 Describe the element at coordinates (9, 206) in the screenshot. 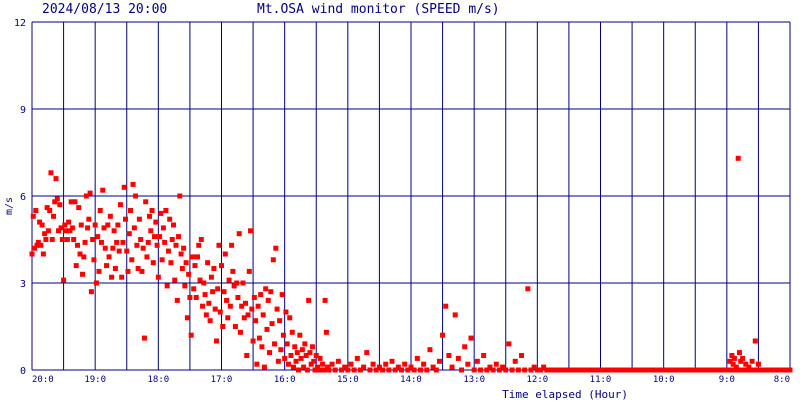

I see `y-axis-label: m/s` at that location.